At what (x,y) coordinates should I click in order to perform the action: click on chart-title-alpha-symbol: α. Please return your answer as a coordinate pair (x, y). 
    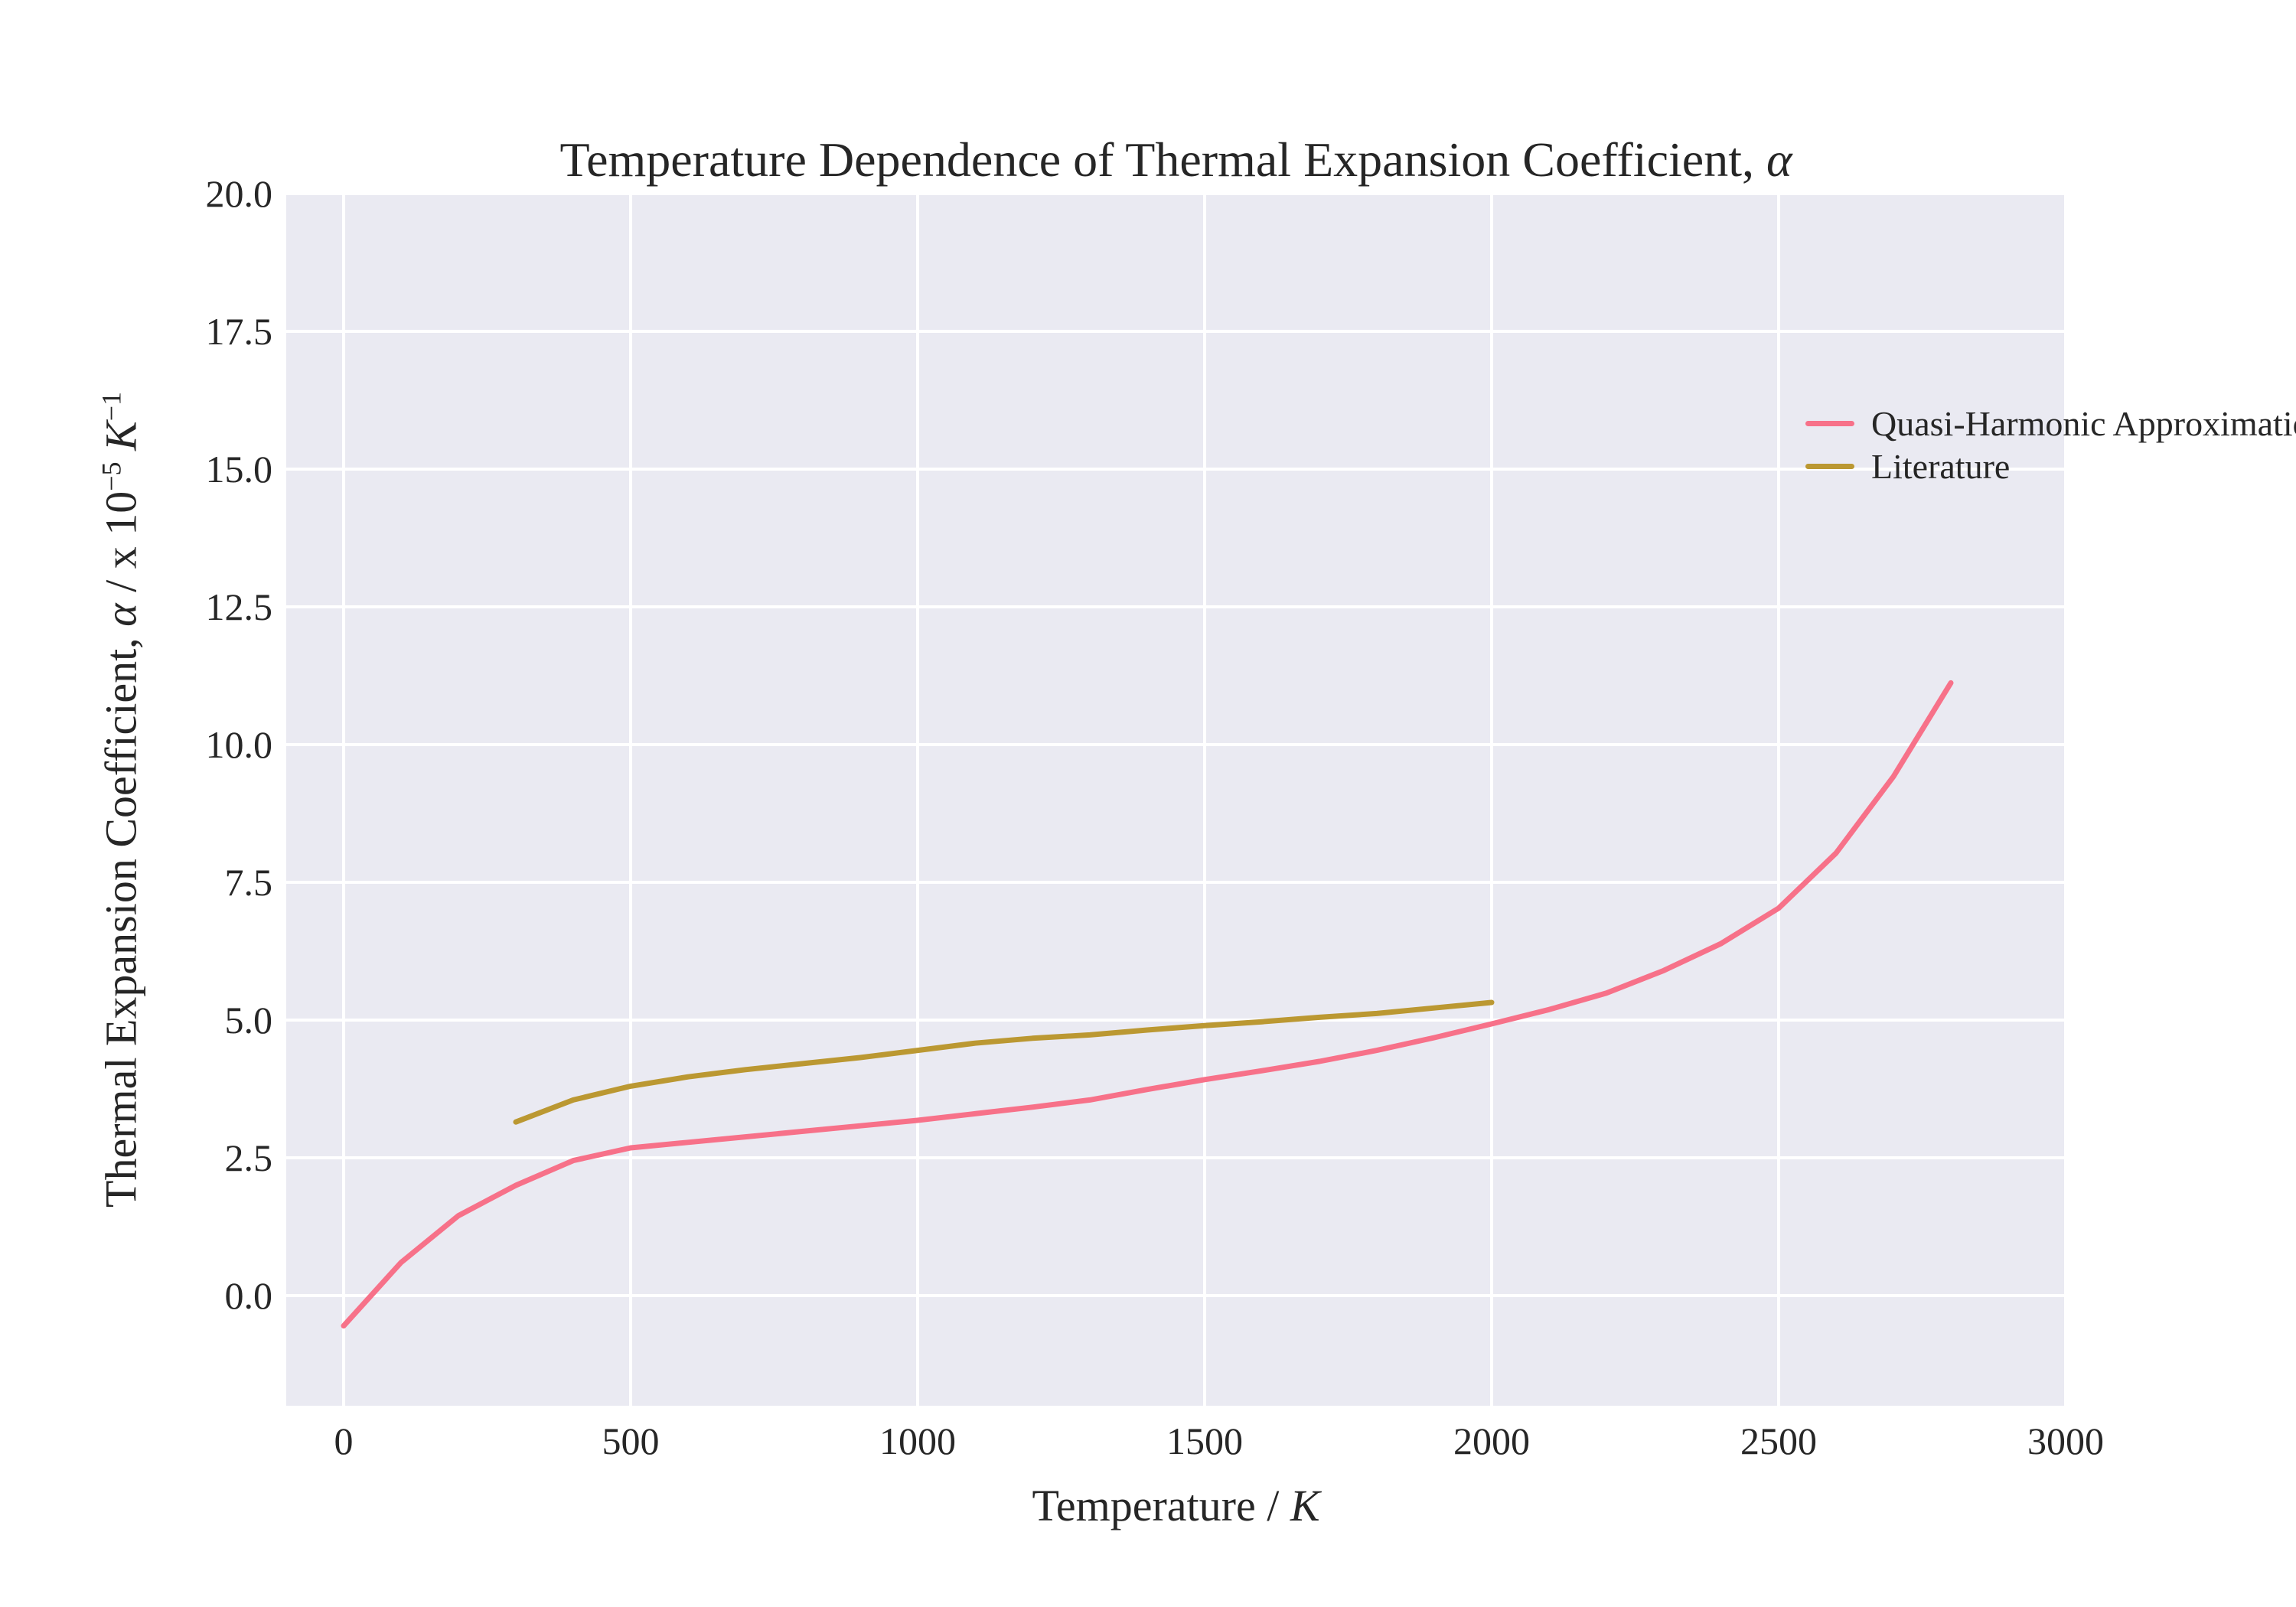
    Looking at the image, I should click on (1779, 159).